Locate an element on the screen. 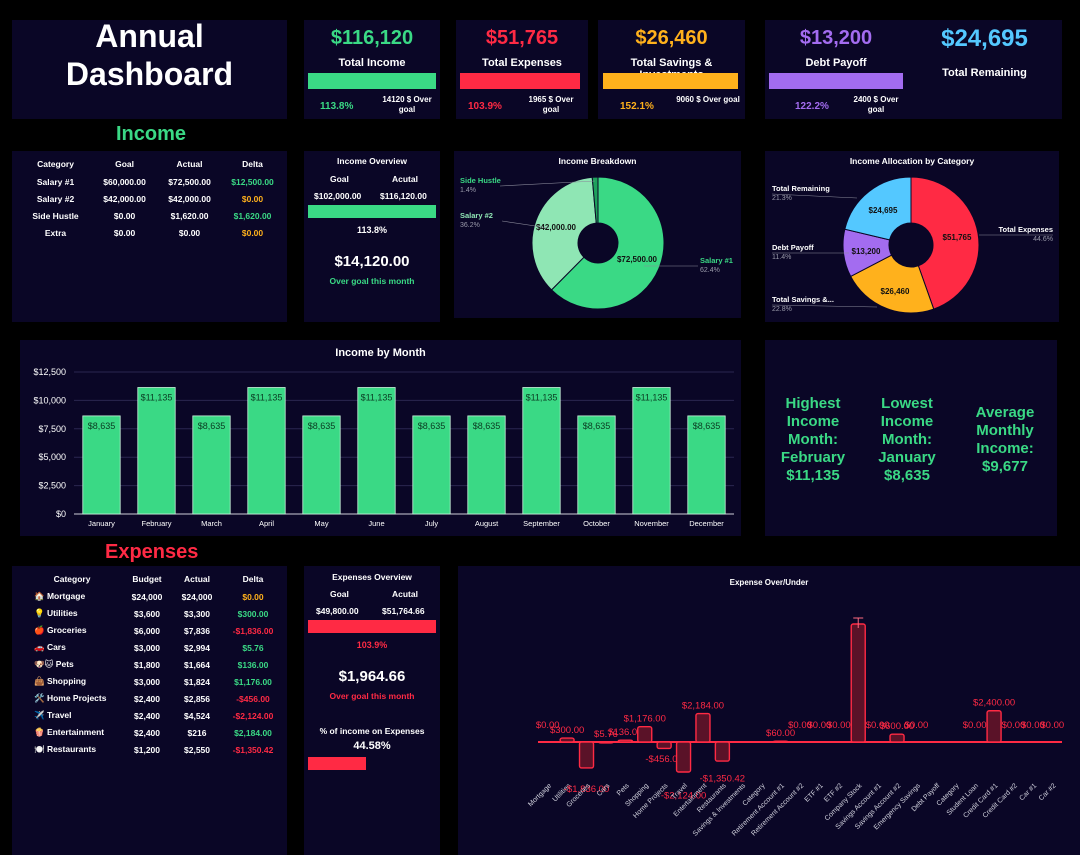 The width and height of the screenshot is (1080, 855). kpi-note: 14120 $ Over goal is located at coordinates (407, 104).